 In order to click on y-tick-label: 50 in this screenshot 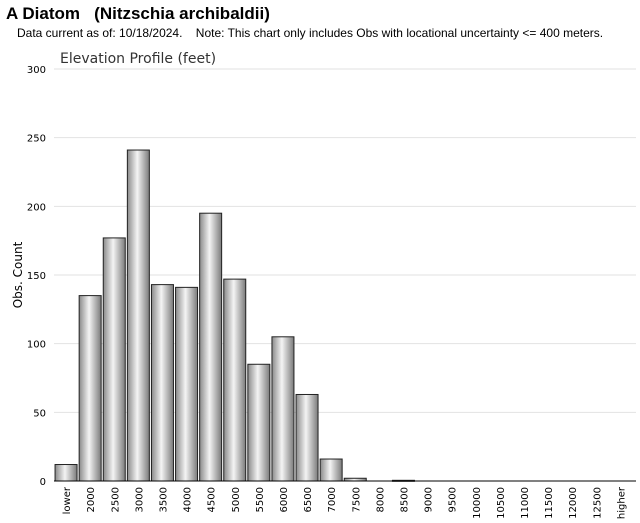, I will do `click(39, 413)`.